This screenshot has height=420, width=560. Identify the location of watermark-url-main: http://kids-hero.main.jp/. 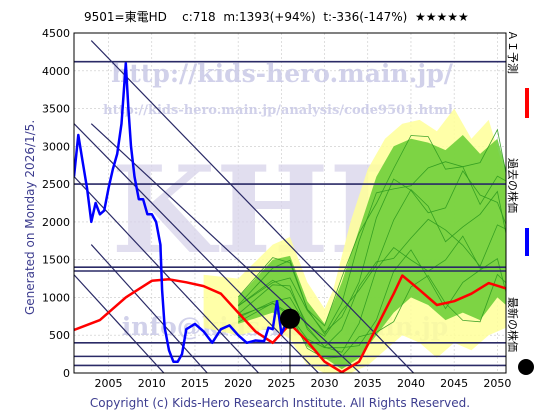
(282, 73).